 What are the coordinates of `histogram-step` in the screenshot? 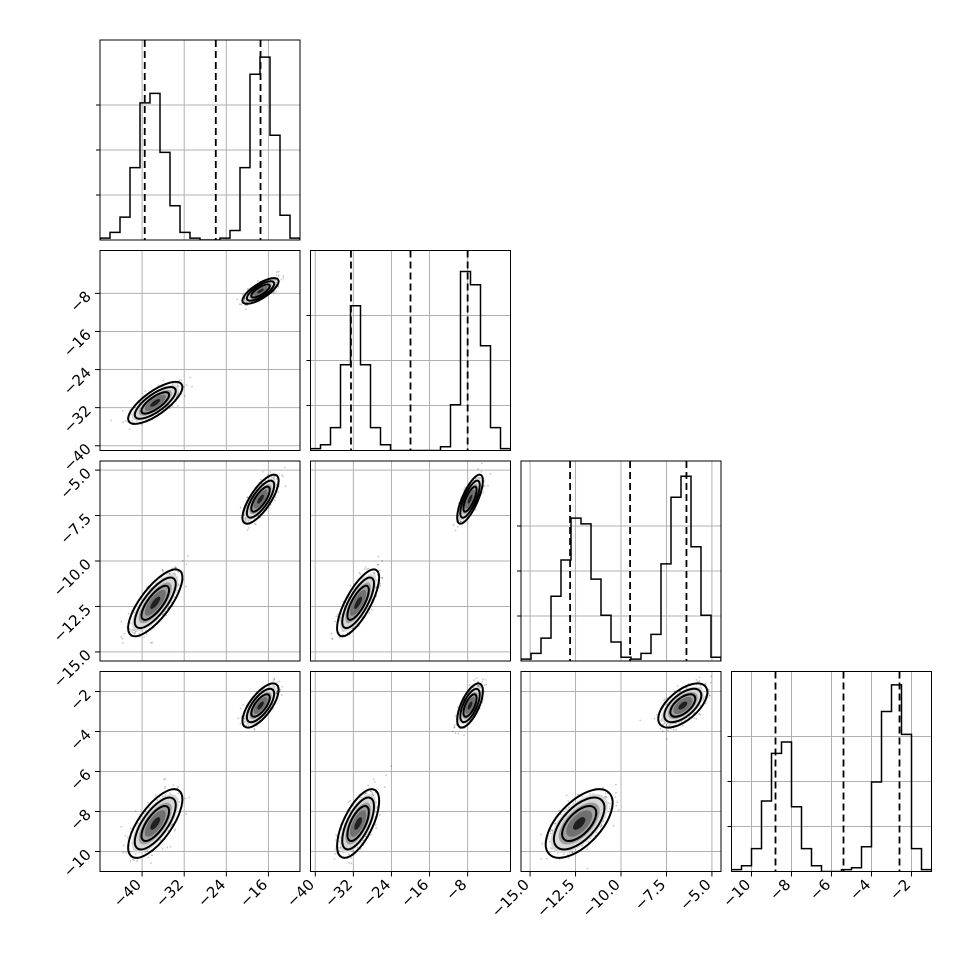 It's located at (621, 568).